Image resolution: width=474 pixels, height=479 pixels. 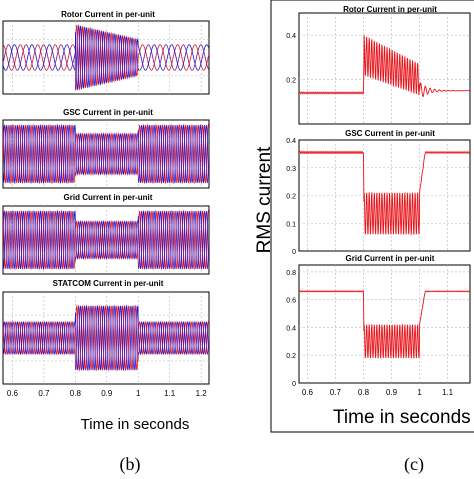 I want to click on panel-label-c: (c), so click(x=414, y=464).